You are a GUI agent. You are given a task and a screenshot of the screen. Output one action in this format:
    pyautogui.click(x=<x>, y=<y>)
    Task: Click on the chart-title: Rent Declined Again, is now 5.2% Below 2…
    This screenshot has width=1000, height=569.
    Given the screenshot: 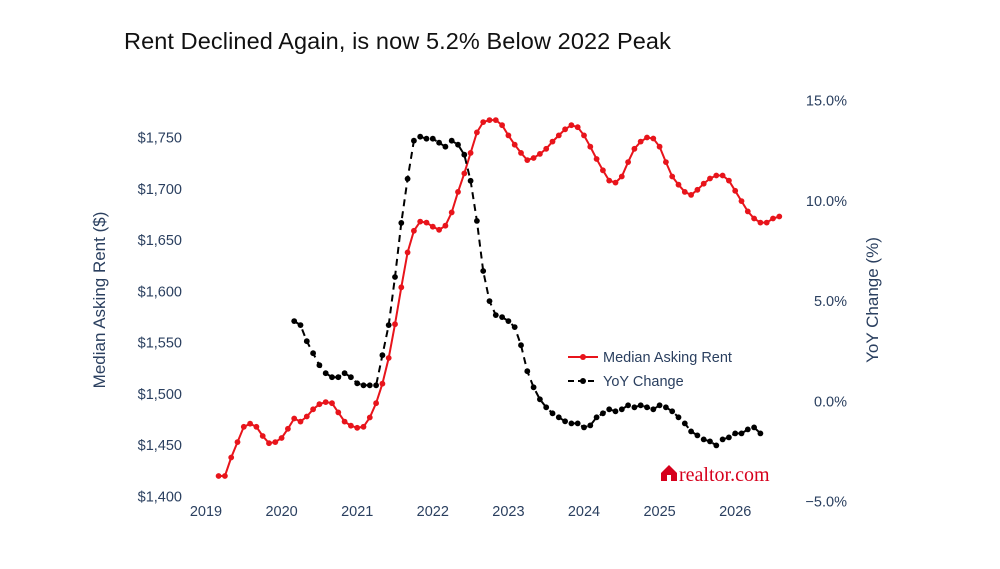 What is the action you would take?
    pyautogui.click(x=397, y=41)
    